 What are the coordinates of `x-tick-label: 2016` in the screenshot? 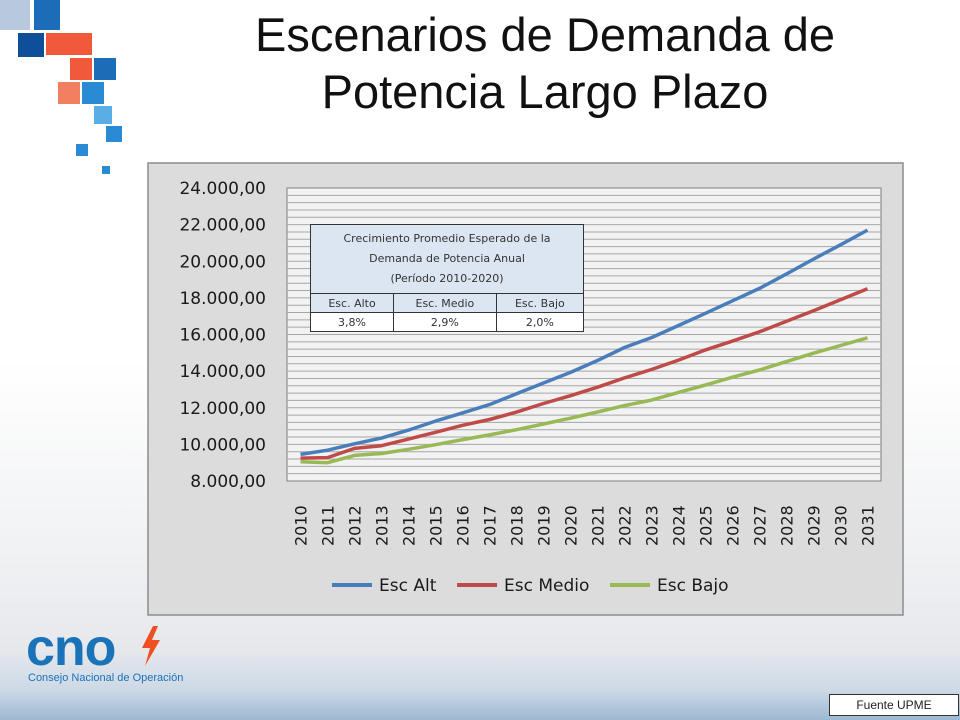 It's located at (463, 525).